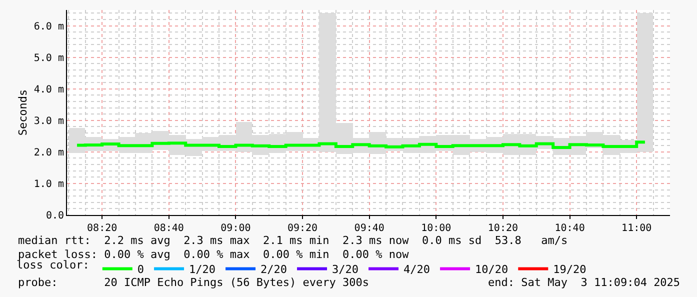 This screenshot has height=297, width=697. I want to click on legend-label: 4/20, so click(417, 269).